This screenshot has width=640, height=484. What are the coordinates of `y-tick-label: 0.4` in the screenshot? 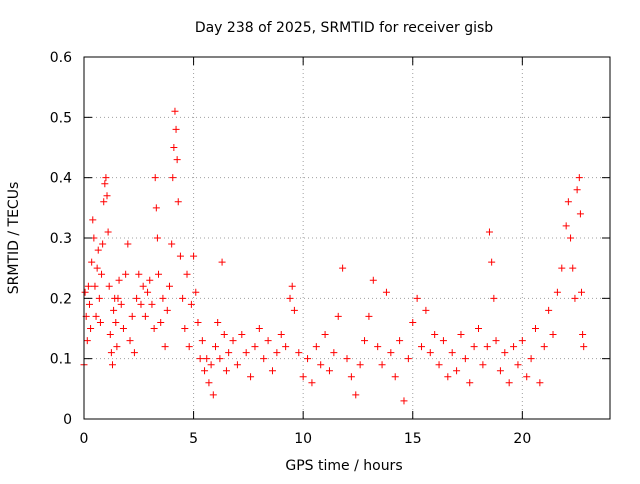 It's located at (61, 179).